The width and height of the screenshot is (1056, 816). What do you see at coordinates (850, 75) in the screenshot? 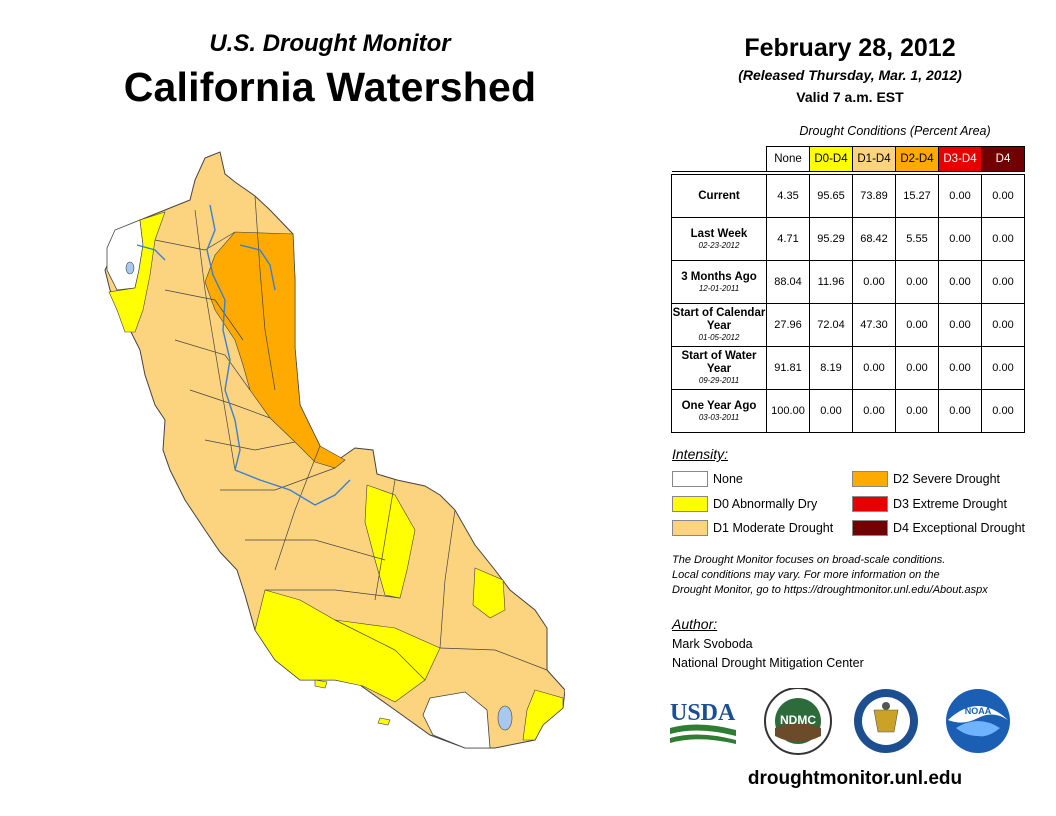
I see `release-date: (Released Thursday, Mar. 1, 2012)` at bounding box center [850, 75].